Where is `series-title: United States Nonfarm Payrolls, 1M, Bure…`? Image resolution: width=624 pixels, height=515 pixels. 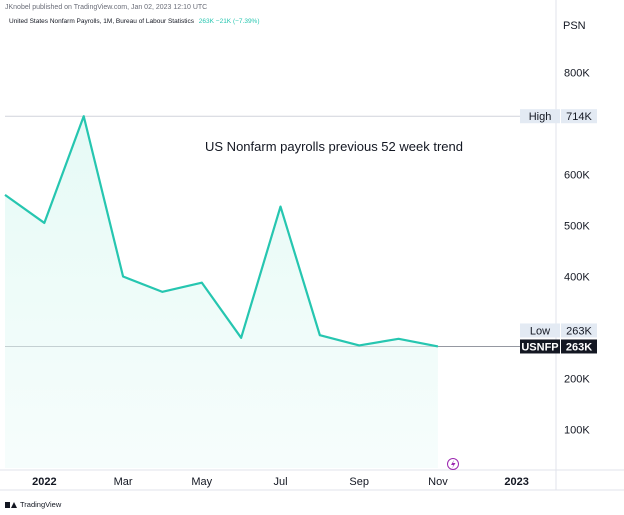 series-title: United States Nonfarm Payrolls, 1M, Bure… is located at coordinates (101, 21).